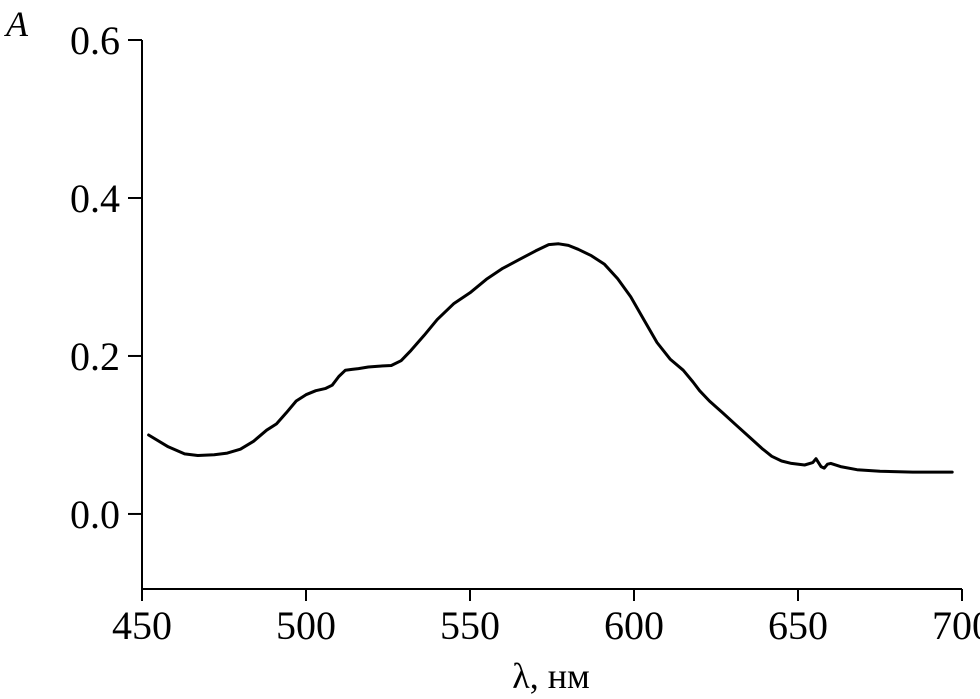  Describe the element at coordinates (798, 625) in the screenshot. I see `x-tick-label: 650` at that location.